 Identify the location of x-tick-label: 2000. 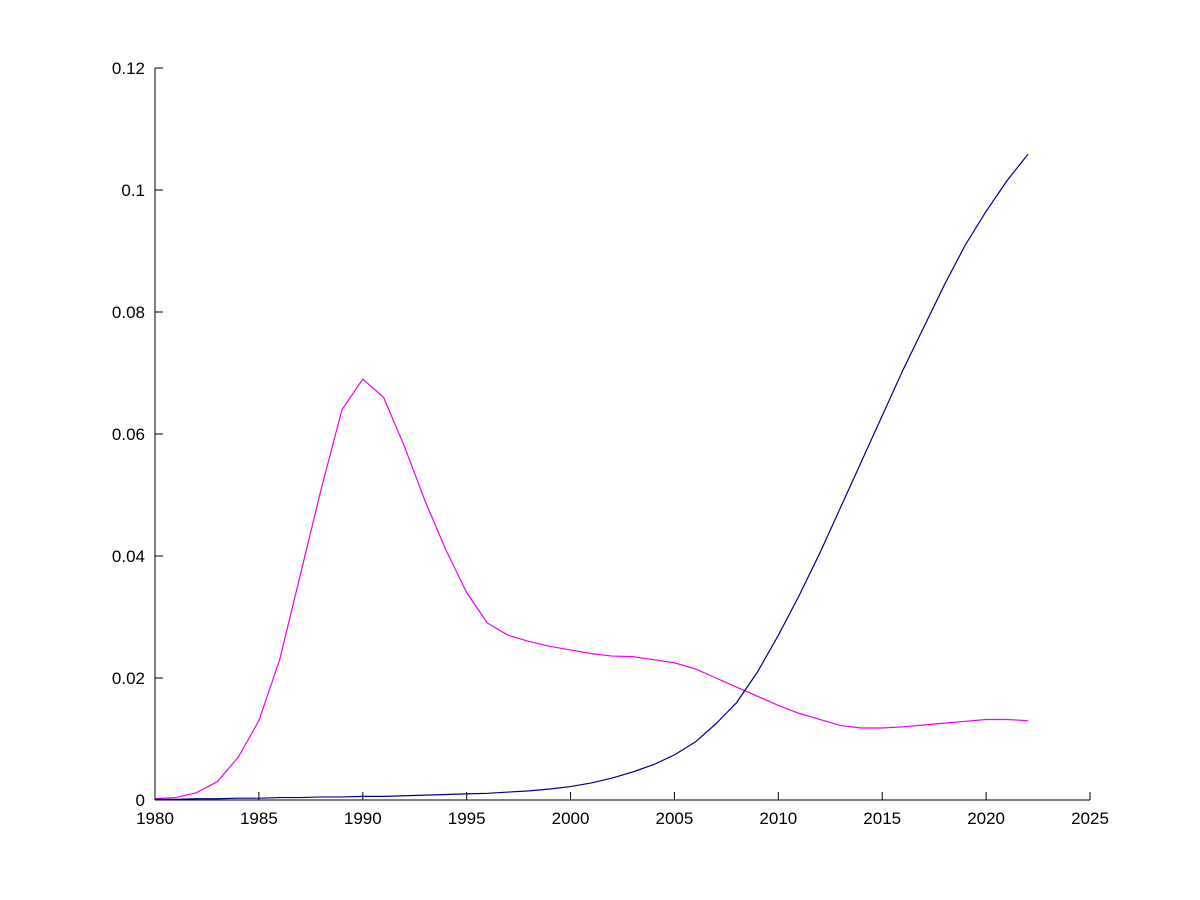
(571, 818).